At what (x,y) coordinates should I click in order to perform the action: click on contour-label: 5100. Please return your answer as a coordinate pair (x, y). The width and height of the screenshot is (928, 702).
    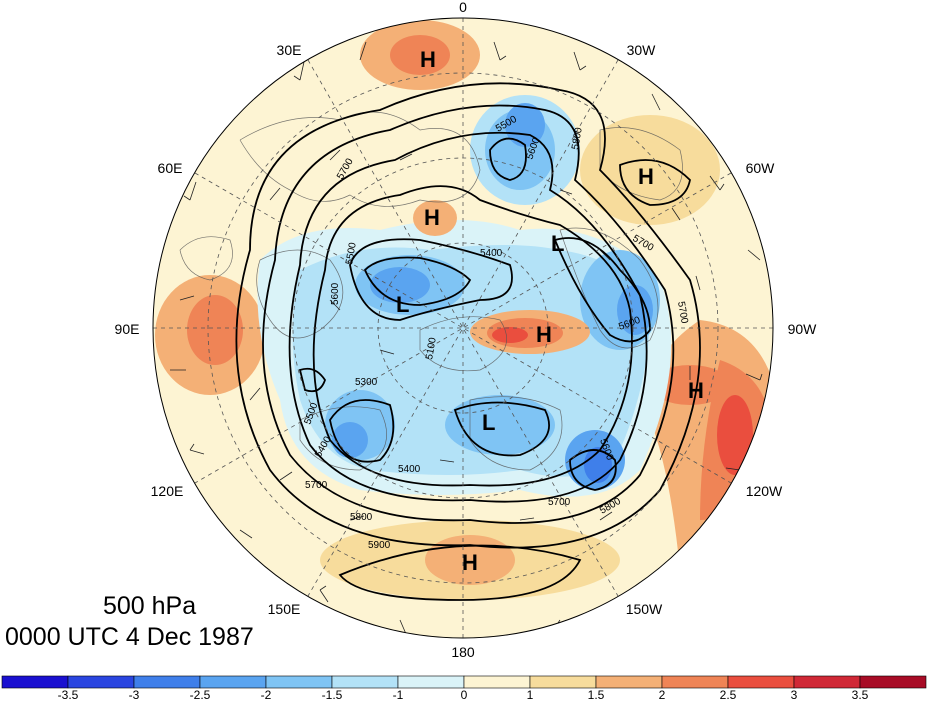
    Looking at the image, I should click on (431, 348).